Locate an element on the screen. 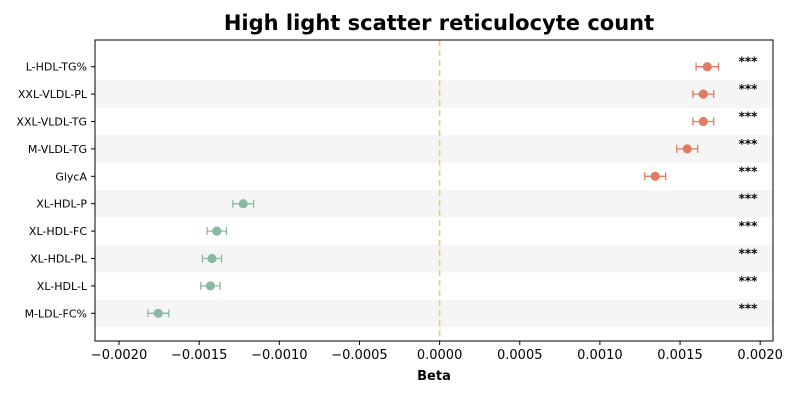 The height and width of the screenshot is (400, 800). x-tick-label: 0.0000 is located at coordinates (440, 355).